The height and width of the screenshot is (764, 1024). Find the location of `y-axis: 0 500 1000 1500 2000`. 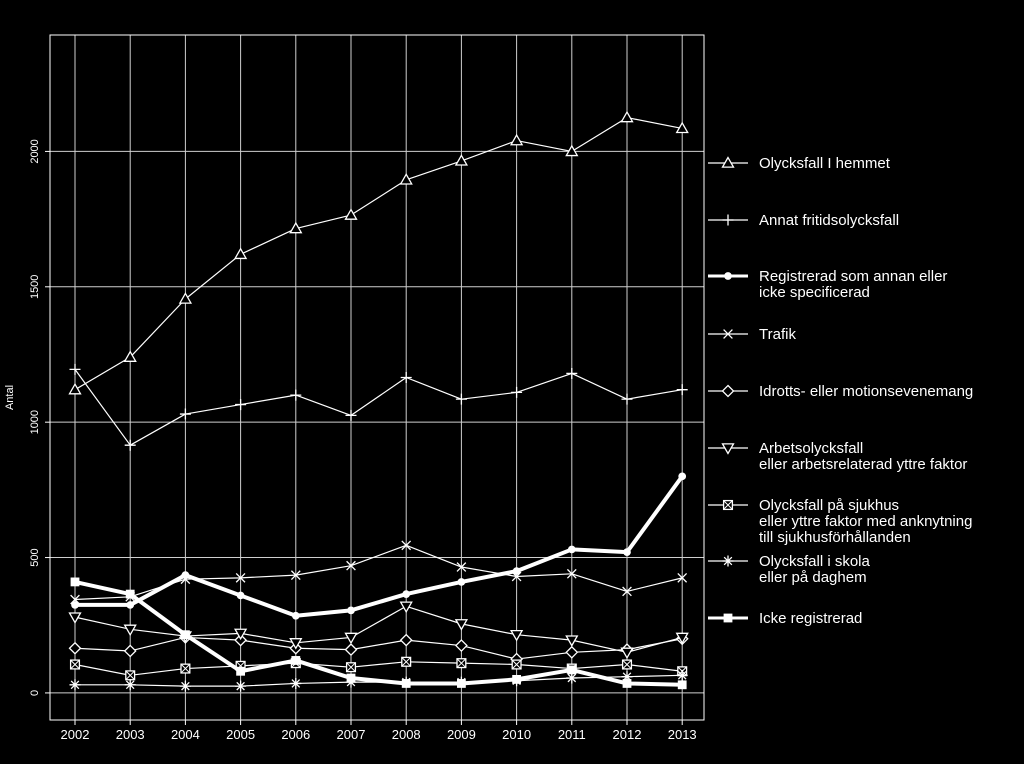

y-axis: 0 500 1000 1500 2000 is located at coordinates (39, 417).